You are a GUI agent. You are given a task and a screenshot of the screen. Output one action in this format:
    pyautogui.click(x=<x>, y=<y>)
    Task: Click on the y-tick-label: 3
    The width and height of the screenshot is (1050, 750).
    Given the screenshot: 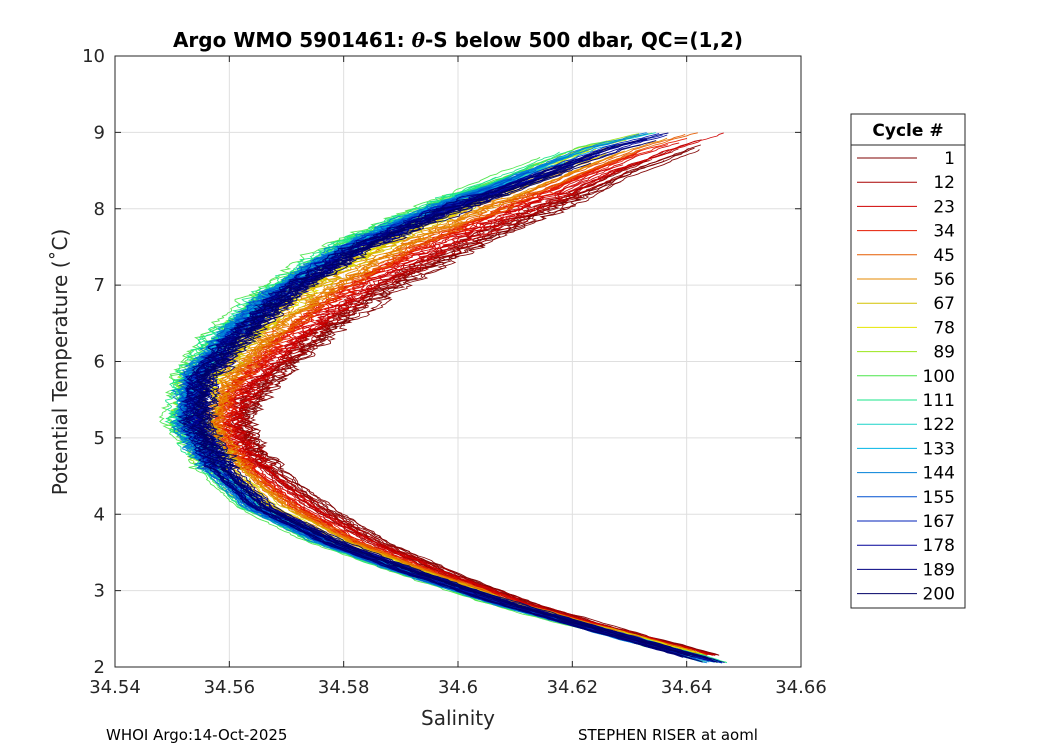 What is the action you would take?
    pyautogui.click(x=99, y=591)
    